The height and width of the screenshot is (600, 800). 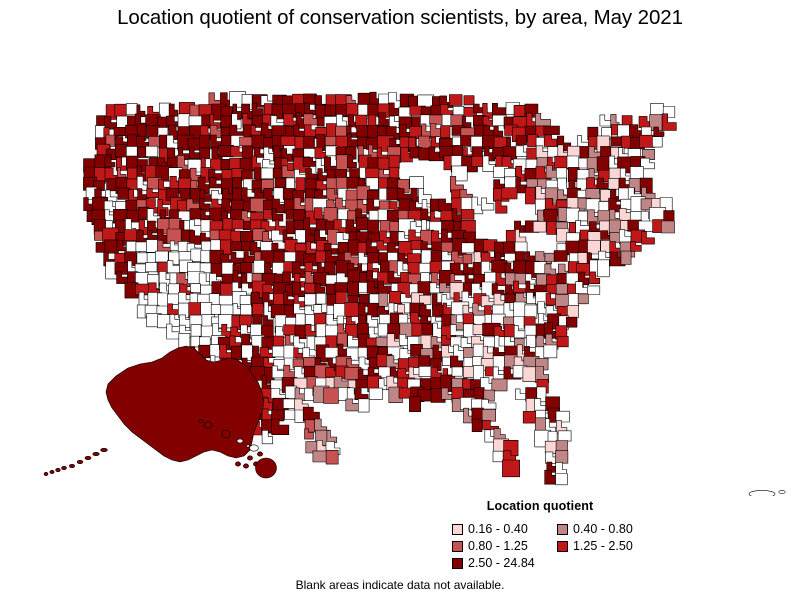 What do you see at coordinates (498, 546) in the screenshot?
I see `legend-label: 0.80 - 1.25` at bounding box center [498, 546].